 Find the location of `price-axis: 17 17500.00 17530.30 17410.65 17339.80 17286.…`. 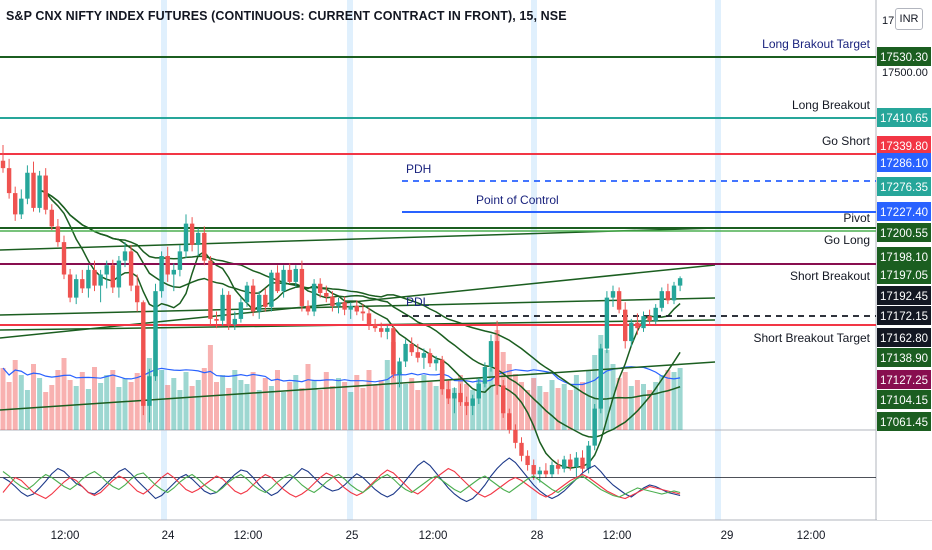

price-axis: 17 17500.00 17530.30 17410.65 17339.80 17286.… is located at coordinates (904, 260).